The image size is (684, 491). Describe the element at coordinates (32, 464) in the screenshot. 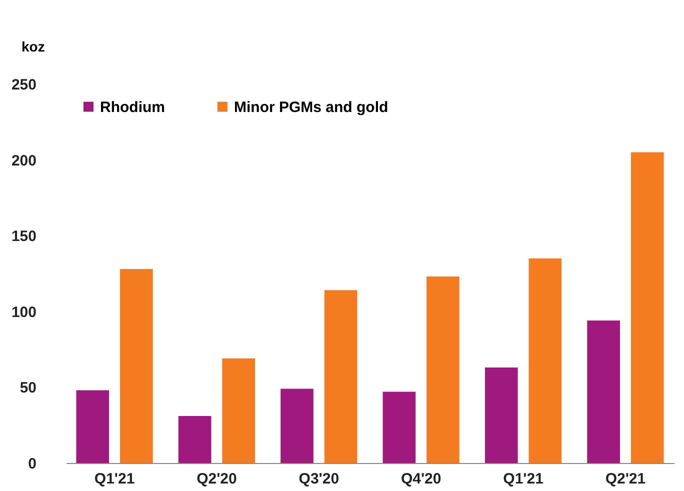

I see `y-tick-label: 0` at that location.